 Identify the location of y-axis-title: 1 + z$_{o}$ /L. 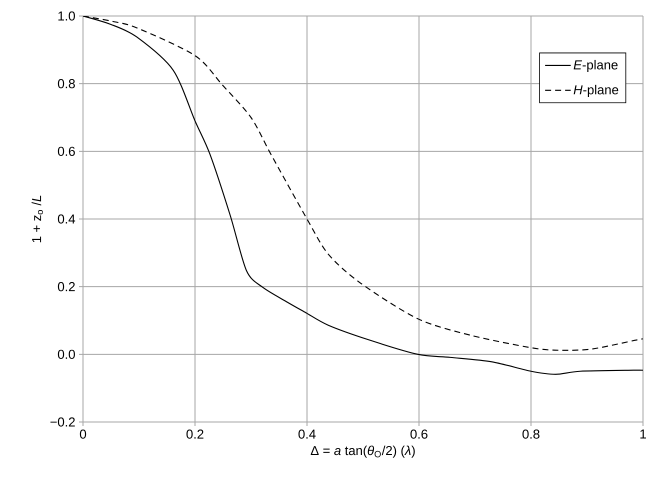
(37, 219).